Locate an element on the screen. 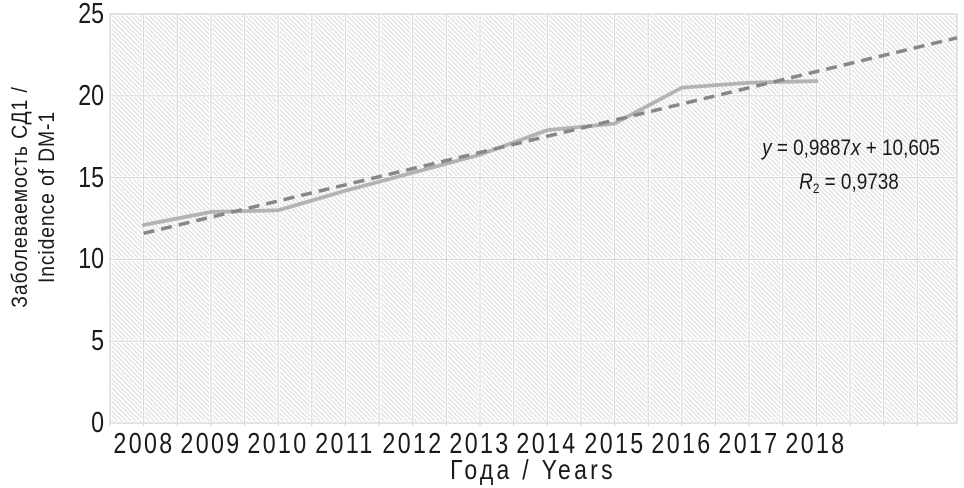  equation-mid: = 0,9887 is located at coordinates (811, 147).